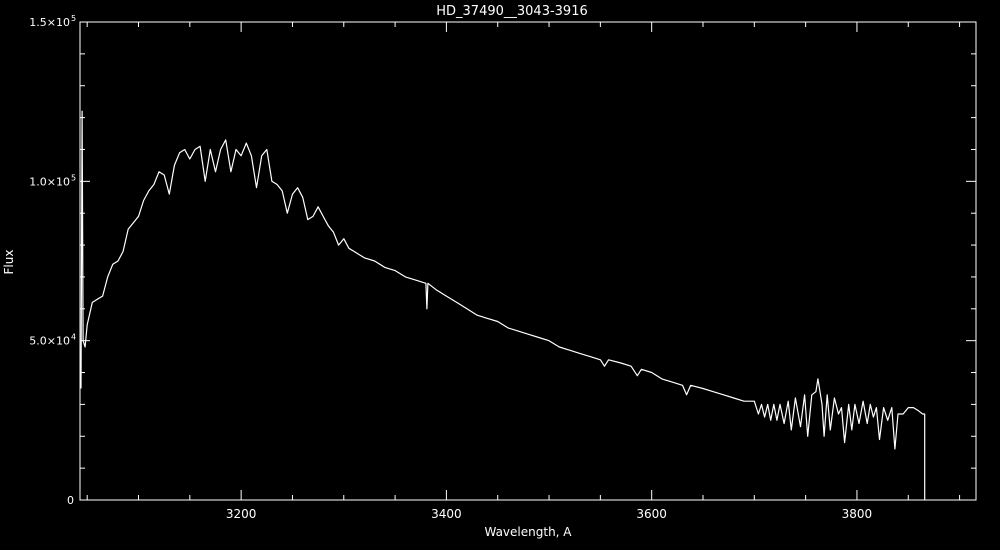  Describe the element at coordinates (651, 514) in the screenshot. I see `x-tick-label: 3600` at that location.